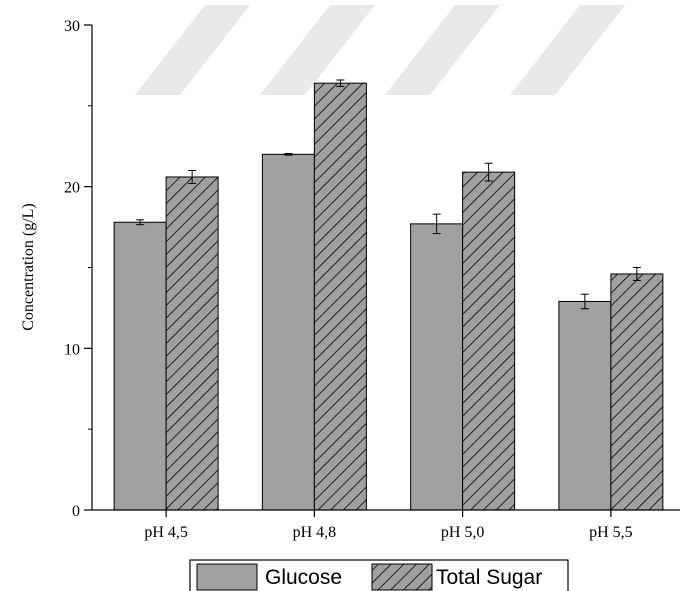  What do you see at coordinates (78, 269) in the screenshot?
I see `y-ticks: 0 10 20 30` at bounding box center [78, 269].